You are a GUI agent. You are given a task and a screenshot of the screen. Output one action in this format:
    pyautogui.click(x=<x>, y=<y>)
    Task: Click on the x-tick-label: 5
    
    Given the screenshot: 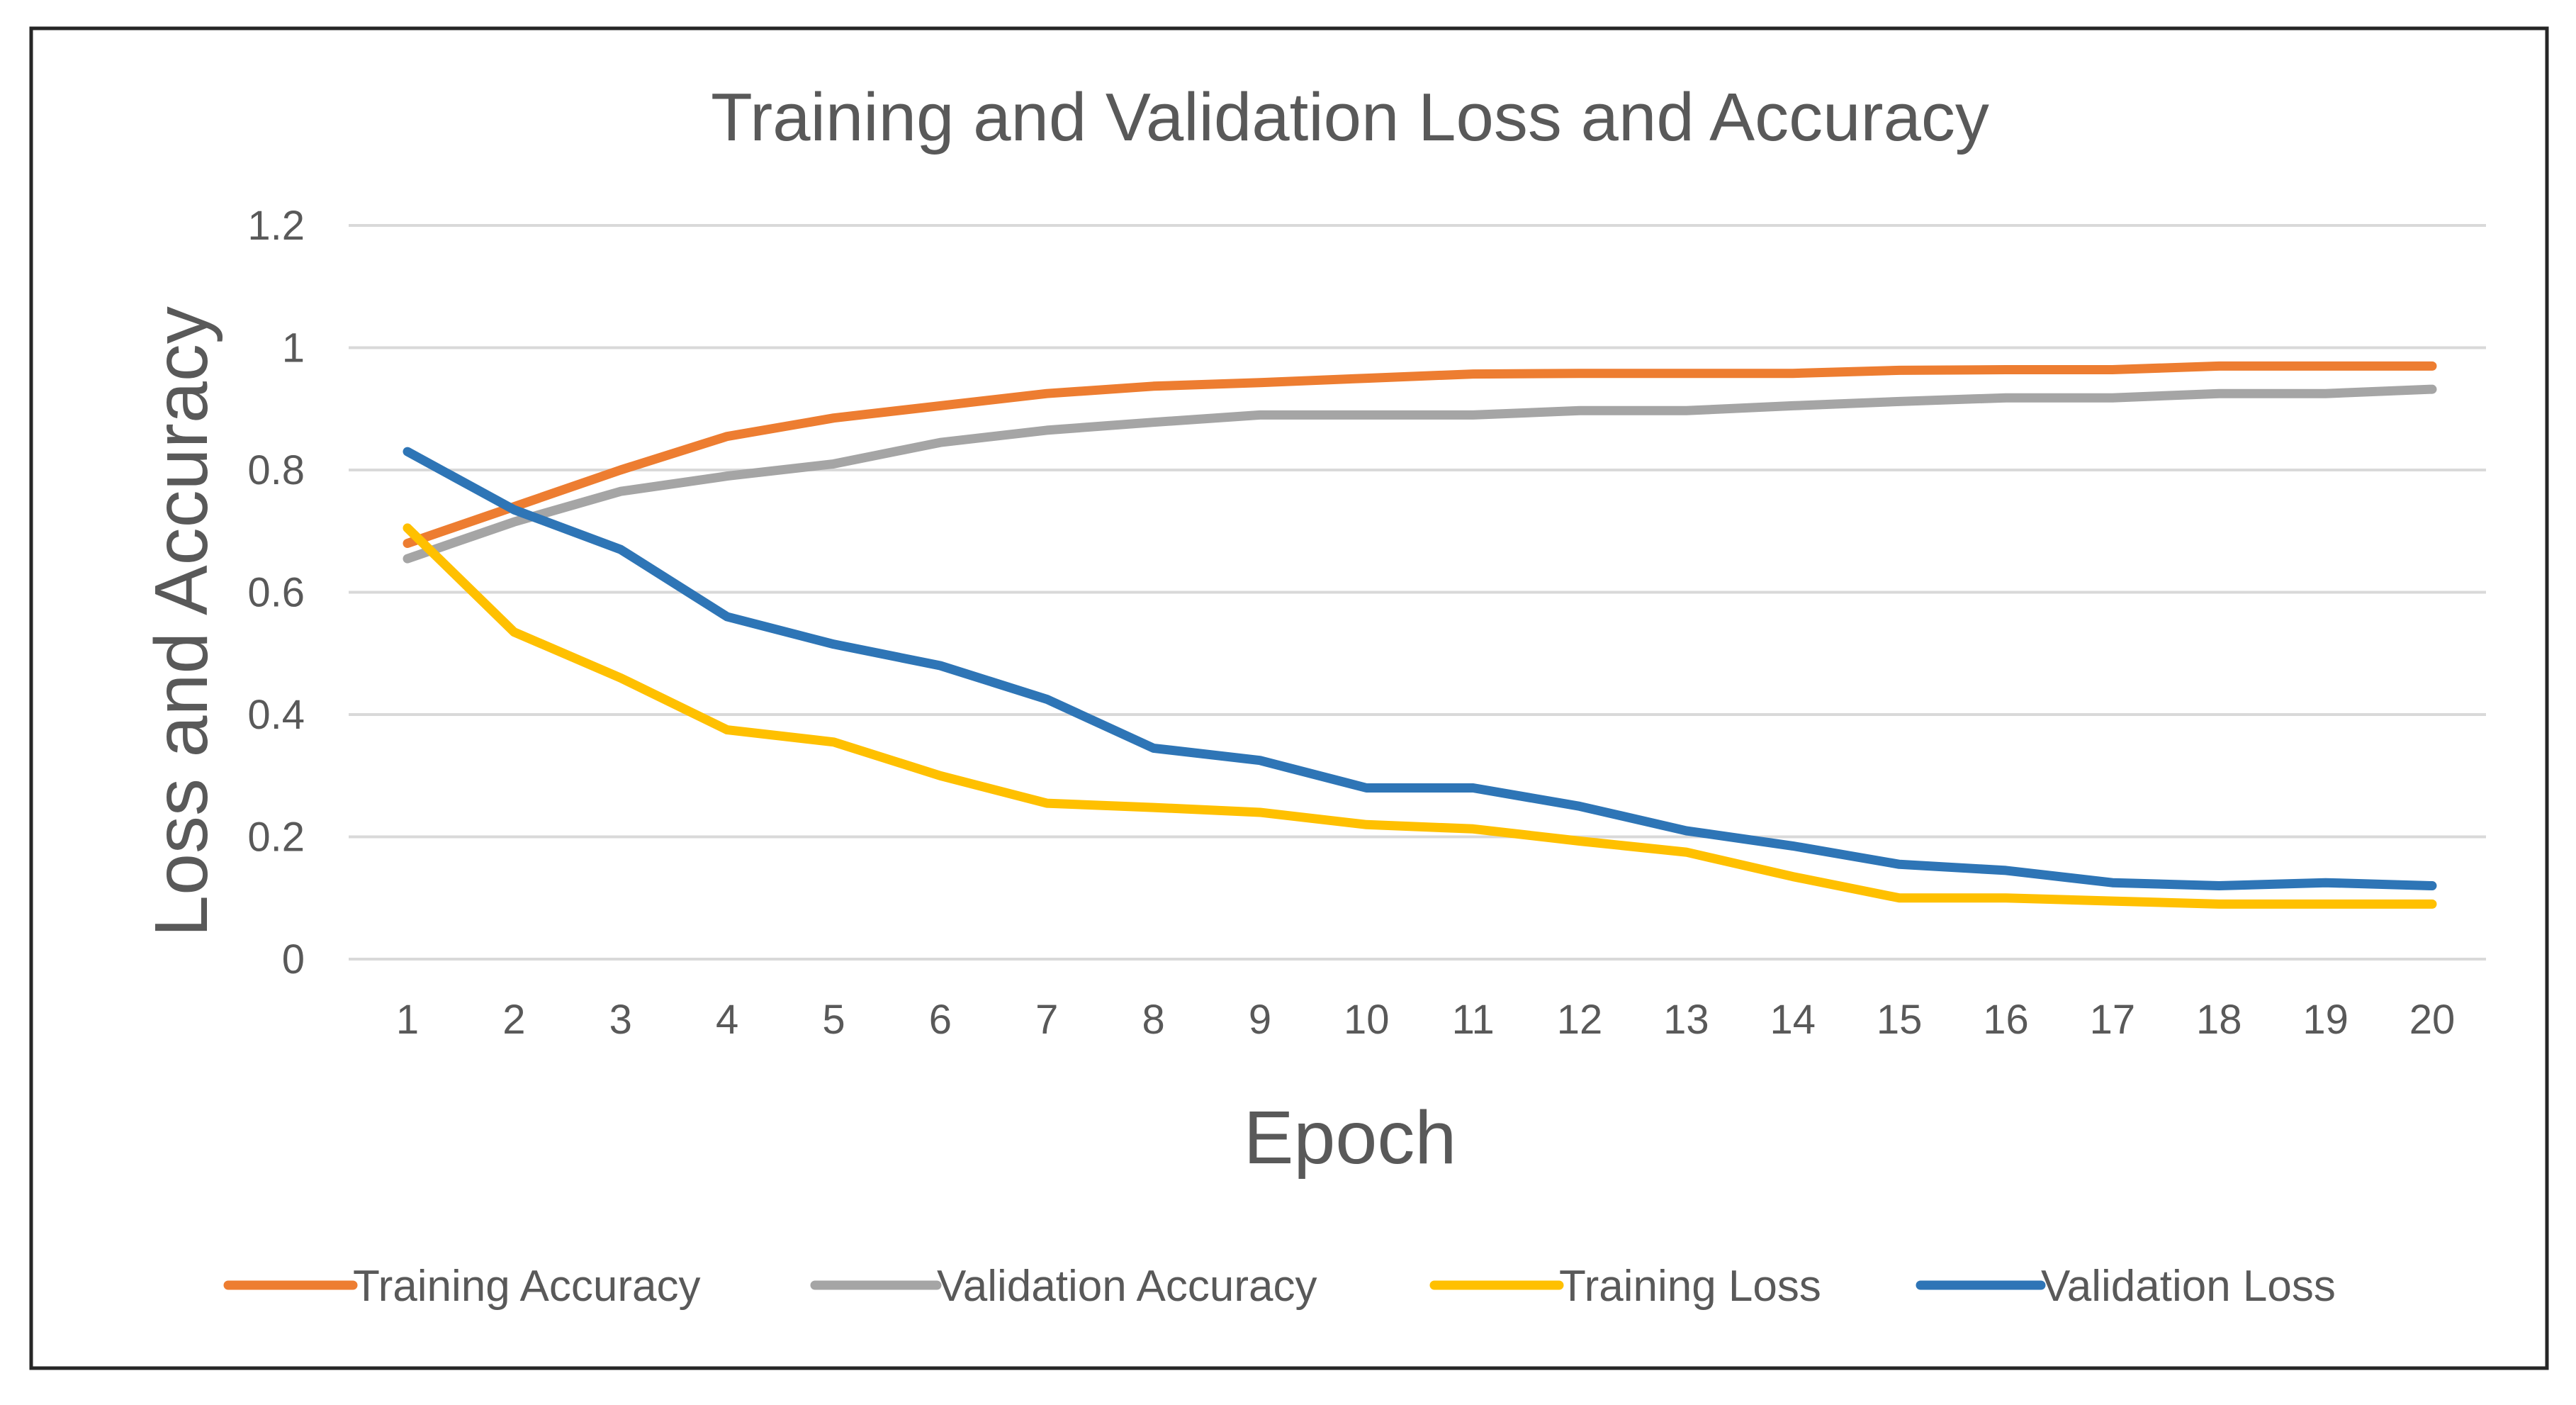 What is the action you would take?
    pyautogui.click(x=833, y=1020)
    